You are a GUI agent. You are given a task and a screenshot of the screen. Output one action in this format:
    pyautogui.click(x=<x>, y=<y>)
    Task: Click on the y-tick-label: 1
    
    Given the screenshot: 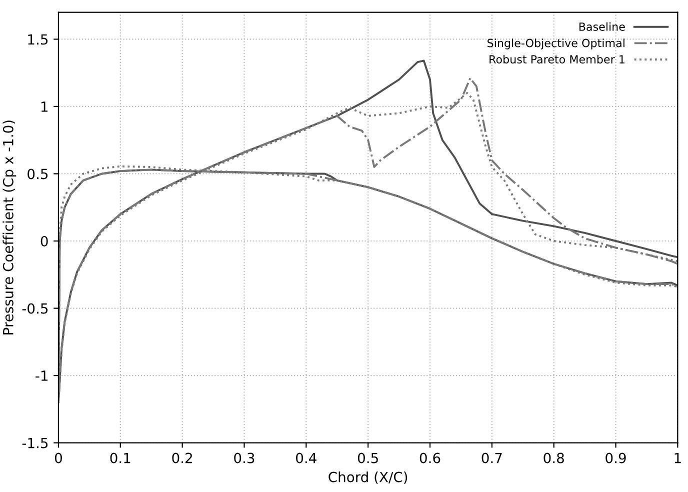 What is the action you would take?
    pyautogui.click(x=44, y=107)
    